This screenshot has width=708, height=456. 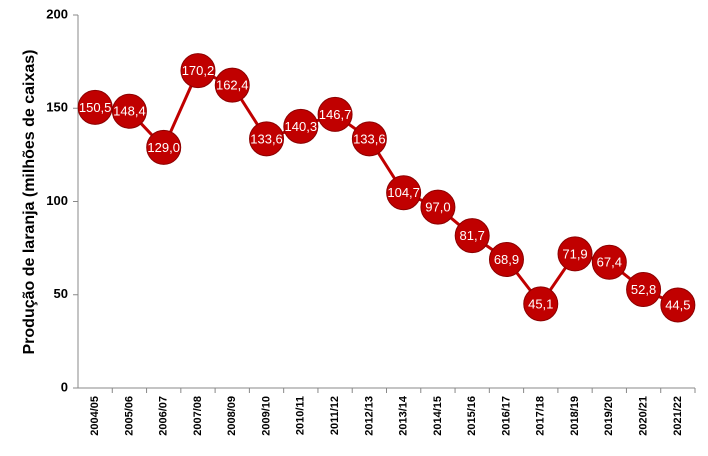 What do you see at coordinates (95, 416) in the screenshot?
I see `x-tick-label: 2004/05` at bounding box center [95, 416].